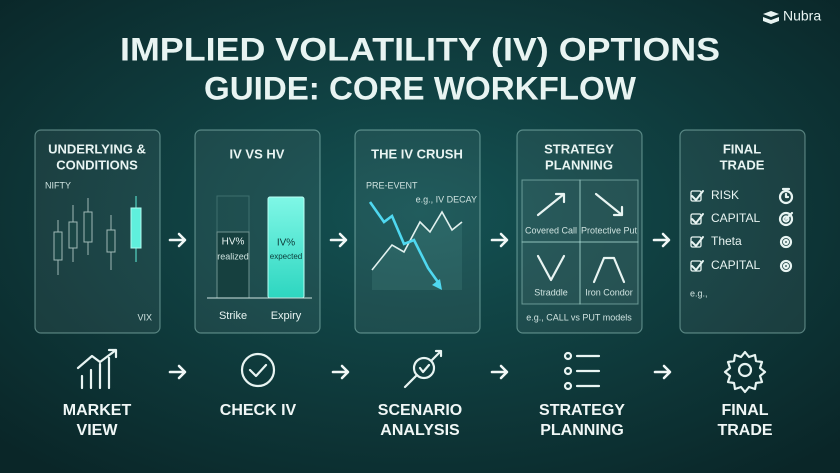  I want to click on strategy-grid, so click(580, 242).